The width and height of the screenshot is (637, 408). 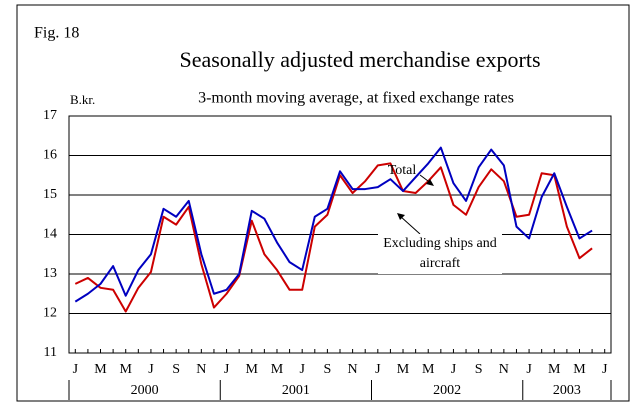 What do you see at coordinates (440, 254) in the screenshot?
I see `excluding-label: Excluding ships and aircraft` at bounding box center [440, 254].